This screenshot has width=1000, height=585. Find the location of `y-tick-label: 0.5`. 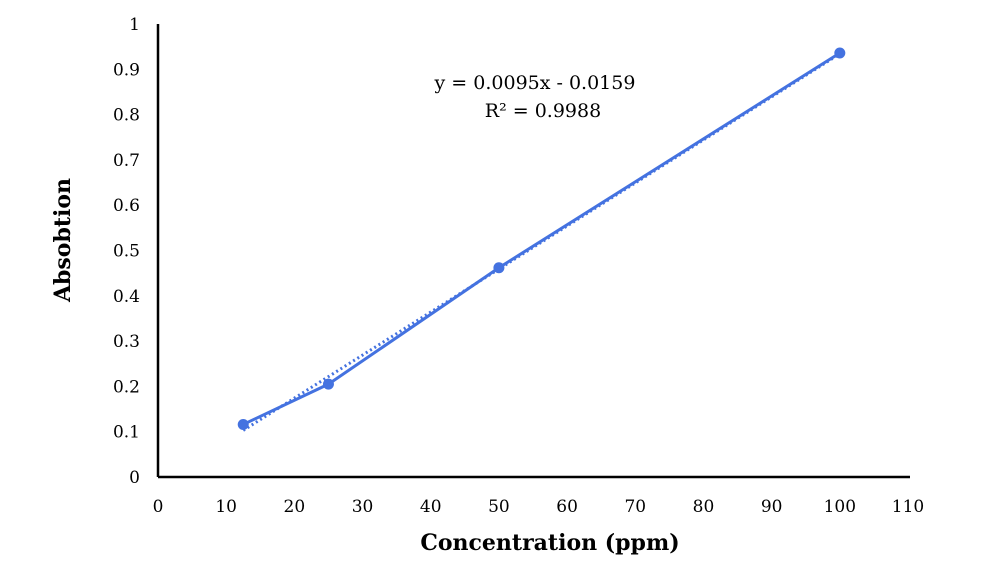

y-tick-label: 0.5 is located at coordinates (126, 252).